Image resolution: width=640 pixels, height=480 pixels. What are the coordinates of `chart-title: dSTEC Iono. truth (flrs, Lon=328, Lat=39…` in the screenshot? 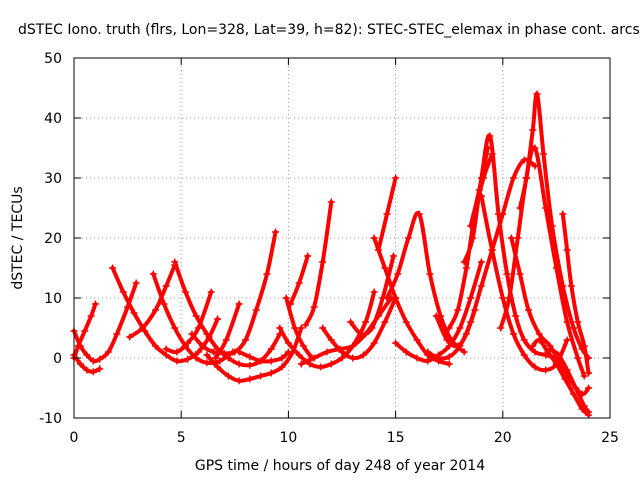 It's located at (329, 30).